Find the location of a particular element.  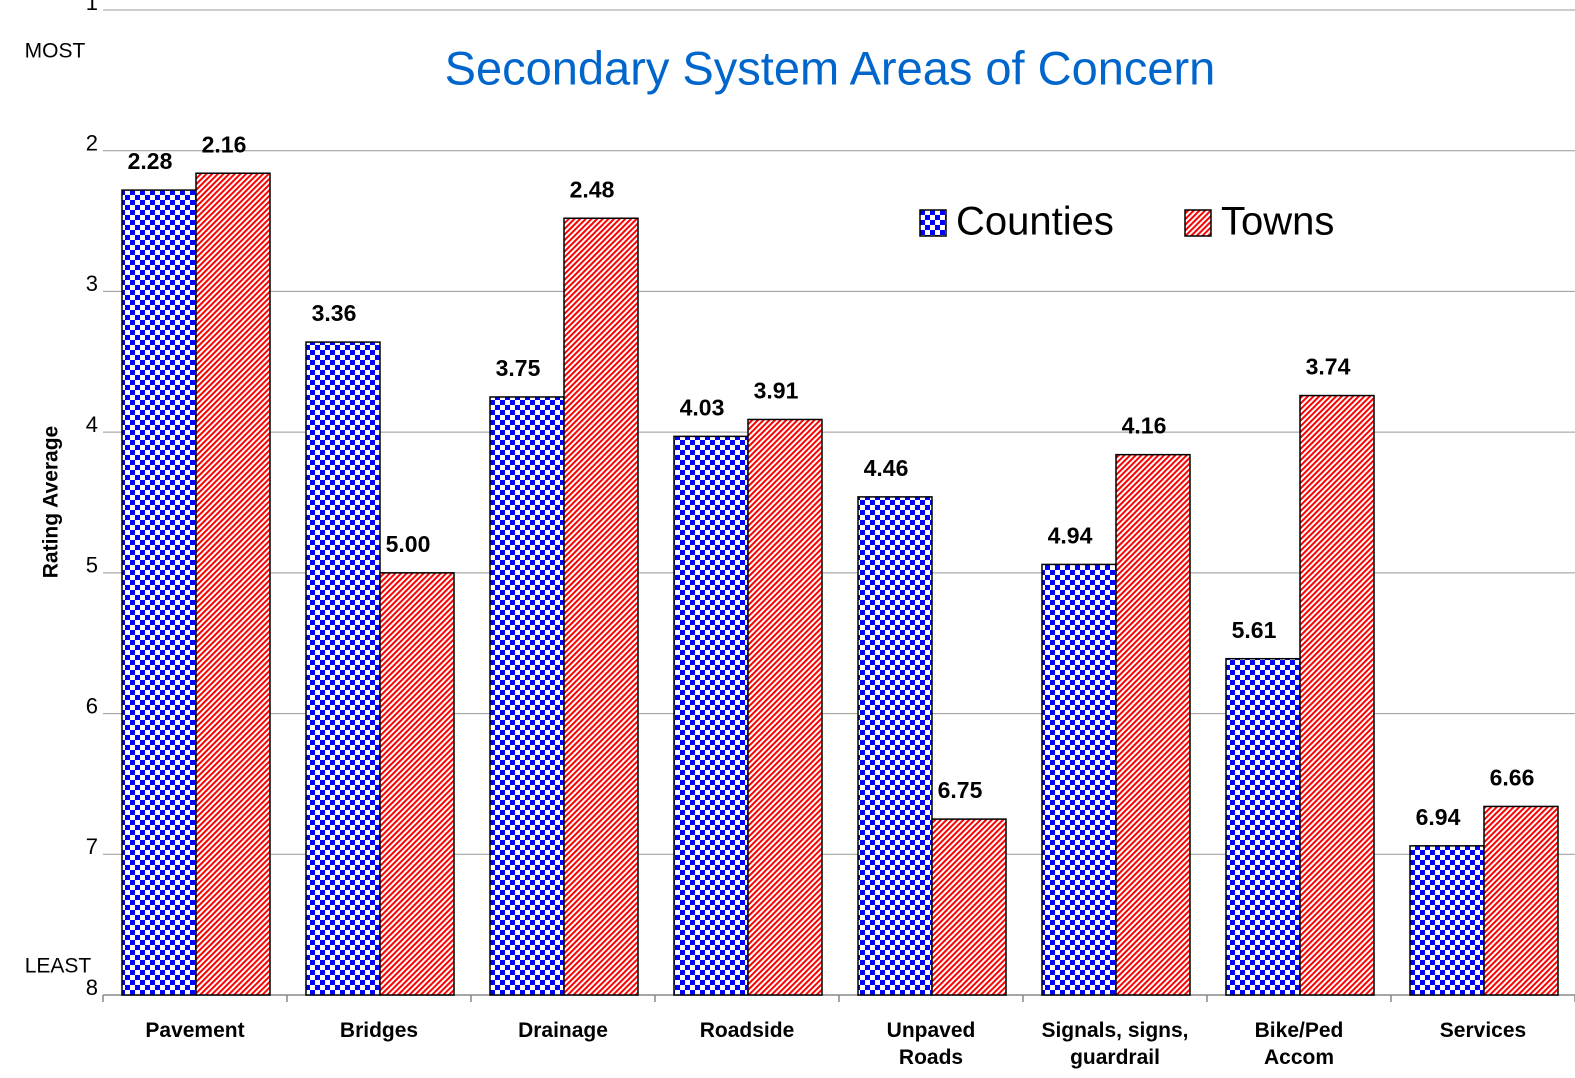

data-label: 3.36 is located at coordinates (334, 313).